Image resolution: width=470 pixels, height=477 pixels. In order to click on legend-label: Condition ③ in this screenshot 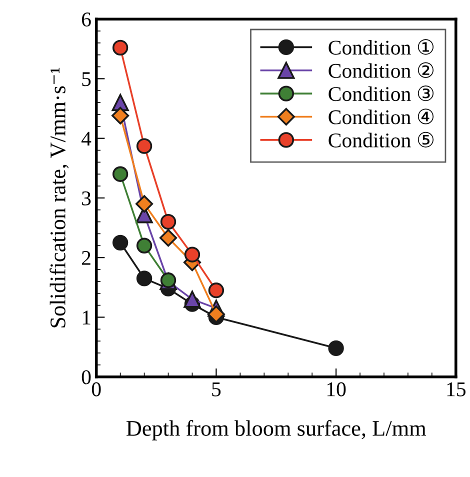, I will do `click(381, 93)`.